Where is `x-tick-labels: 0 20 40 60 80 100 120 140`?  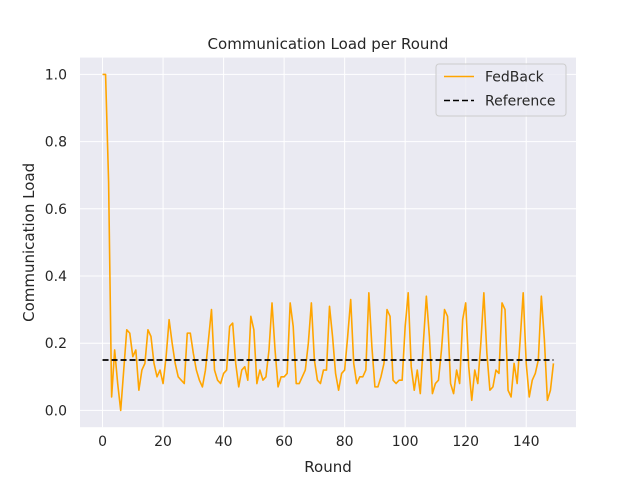
x-tick-labels: 0 20 40 60 80 100 120 140 is located at coordinates (319, 442).